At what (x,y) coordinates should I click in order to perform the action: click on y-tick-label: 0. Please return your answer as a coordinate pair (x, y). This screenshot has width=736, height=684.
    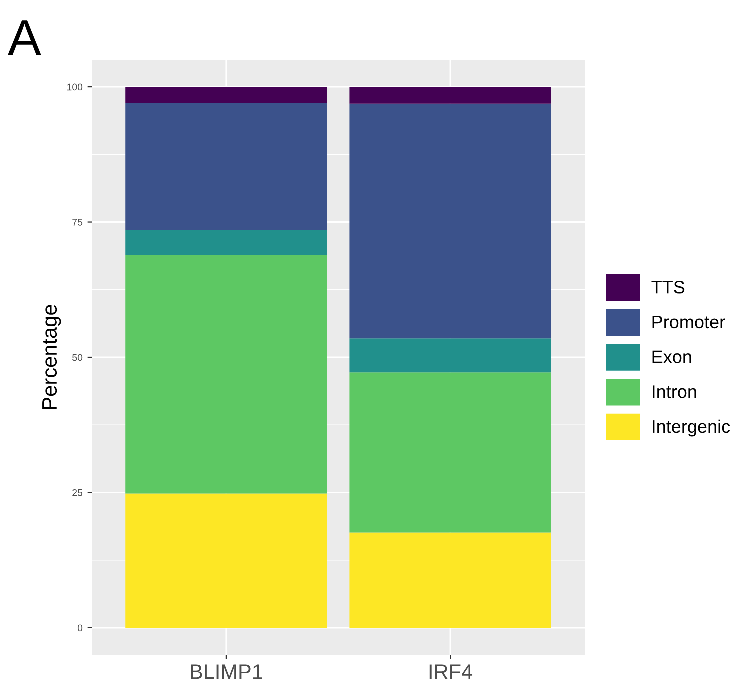
    Looking at the image, I should click on (80, 628).